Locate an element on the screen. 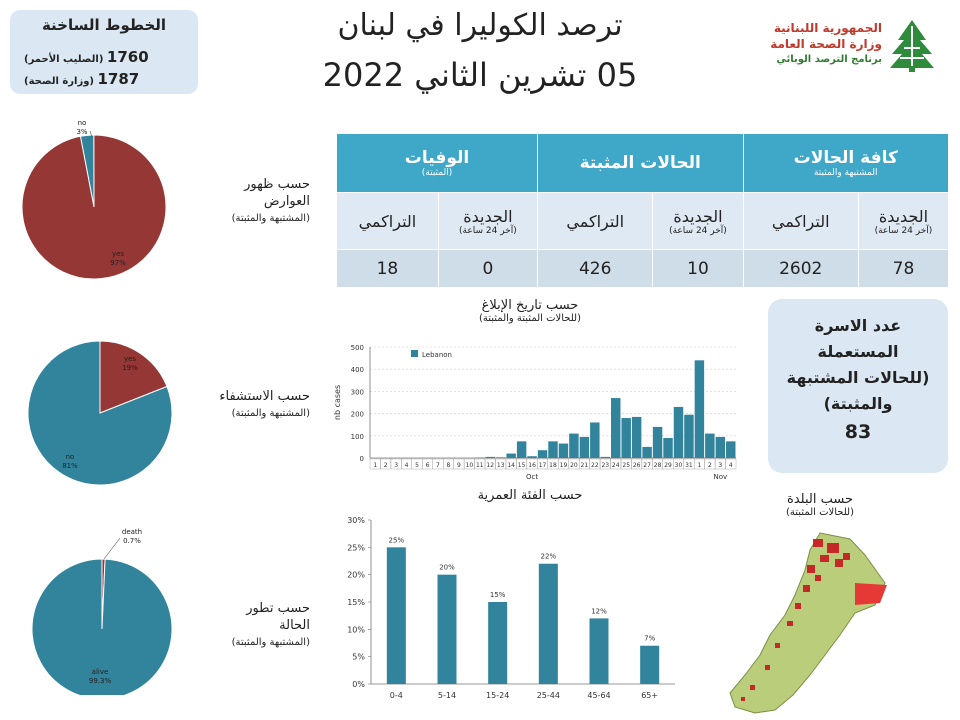 Image resolution: width=960 pixels, height=720 pixels. y-tick-label: 300 is located at coordinates (357, 392).